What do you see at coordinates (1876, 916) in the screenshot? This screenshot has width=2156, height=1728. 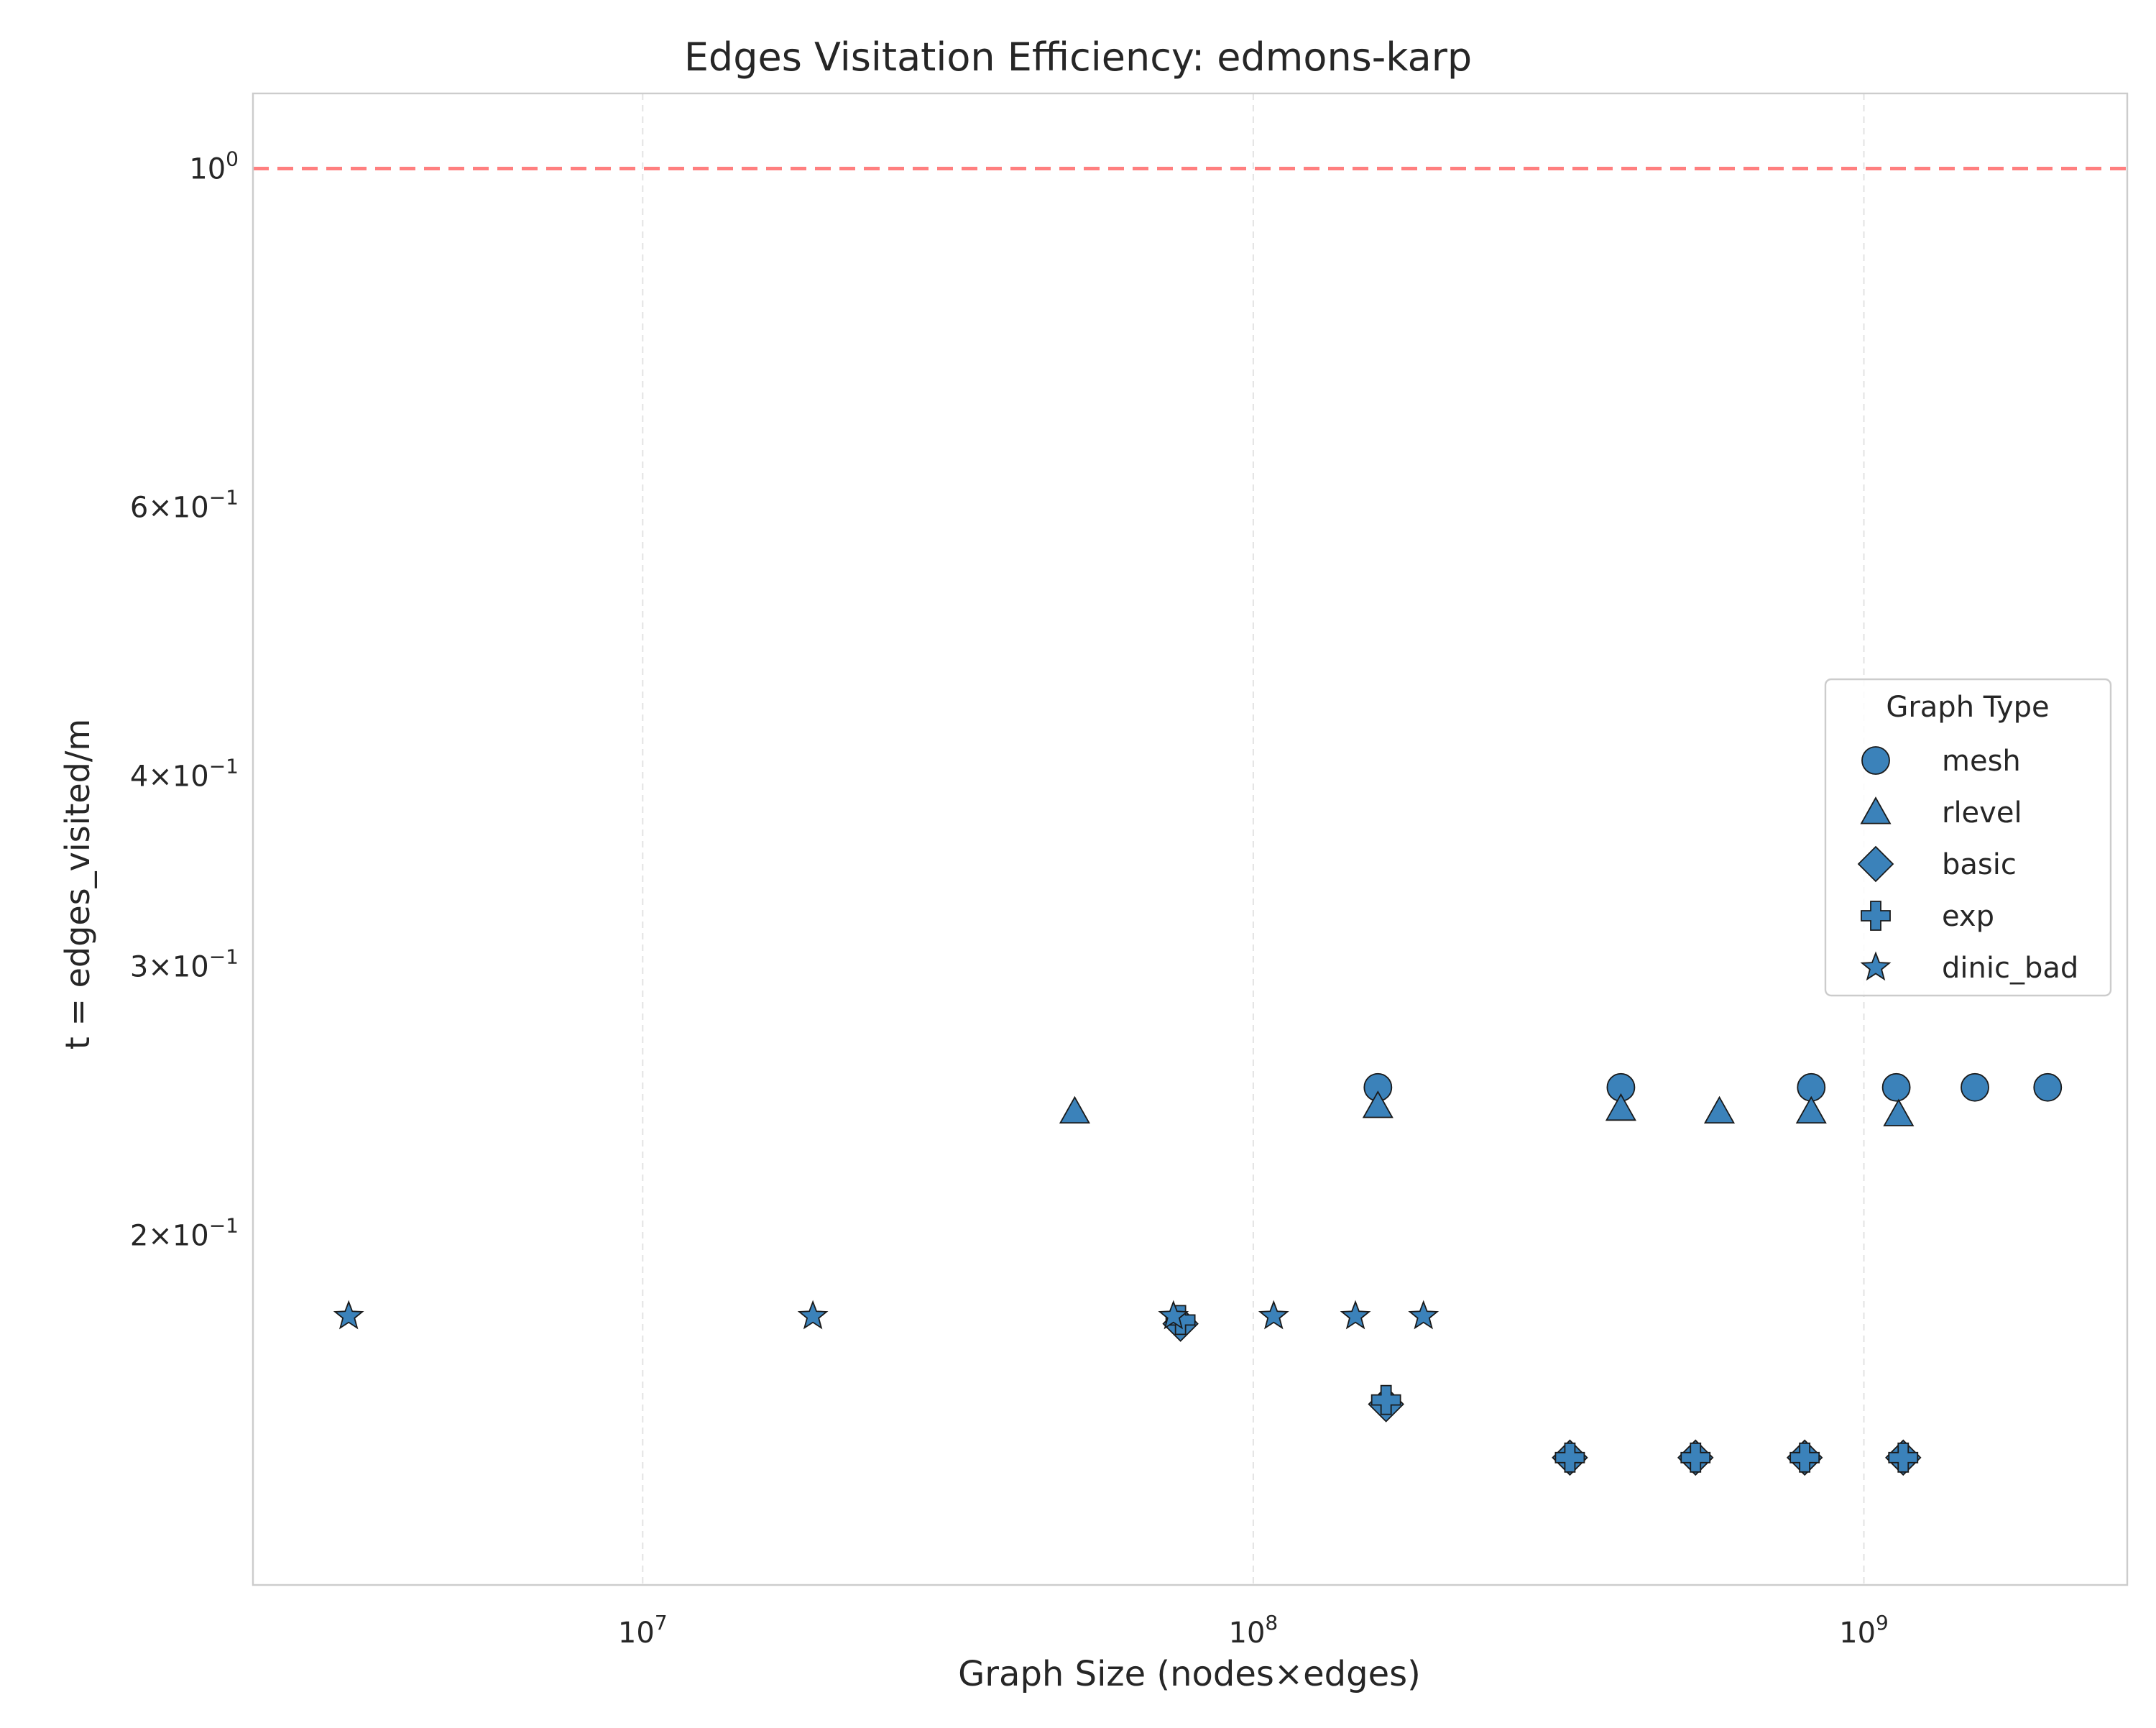 I see `legend-marker-exp` at bounding box center [1876, 916].